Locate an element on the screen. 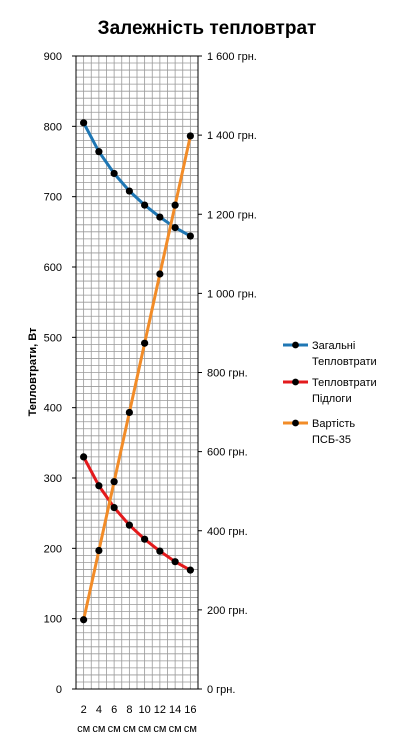 The width and height of the screenshot is (414, 750). x-tick-label: 4 is located at coordinates (99, 710).